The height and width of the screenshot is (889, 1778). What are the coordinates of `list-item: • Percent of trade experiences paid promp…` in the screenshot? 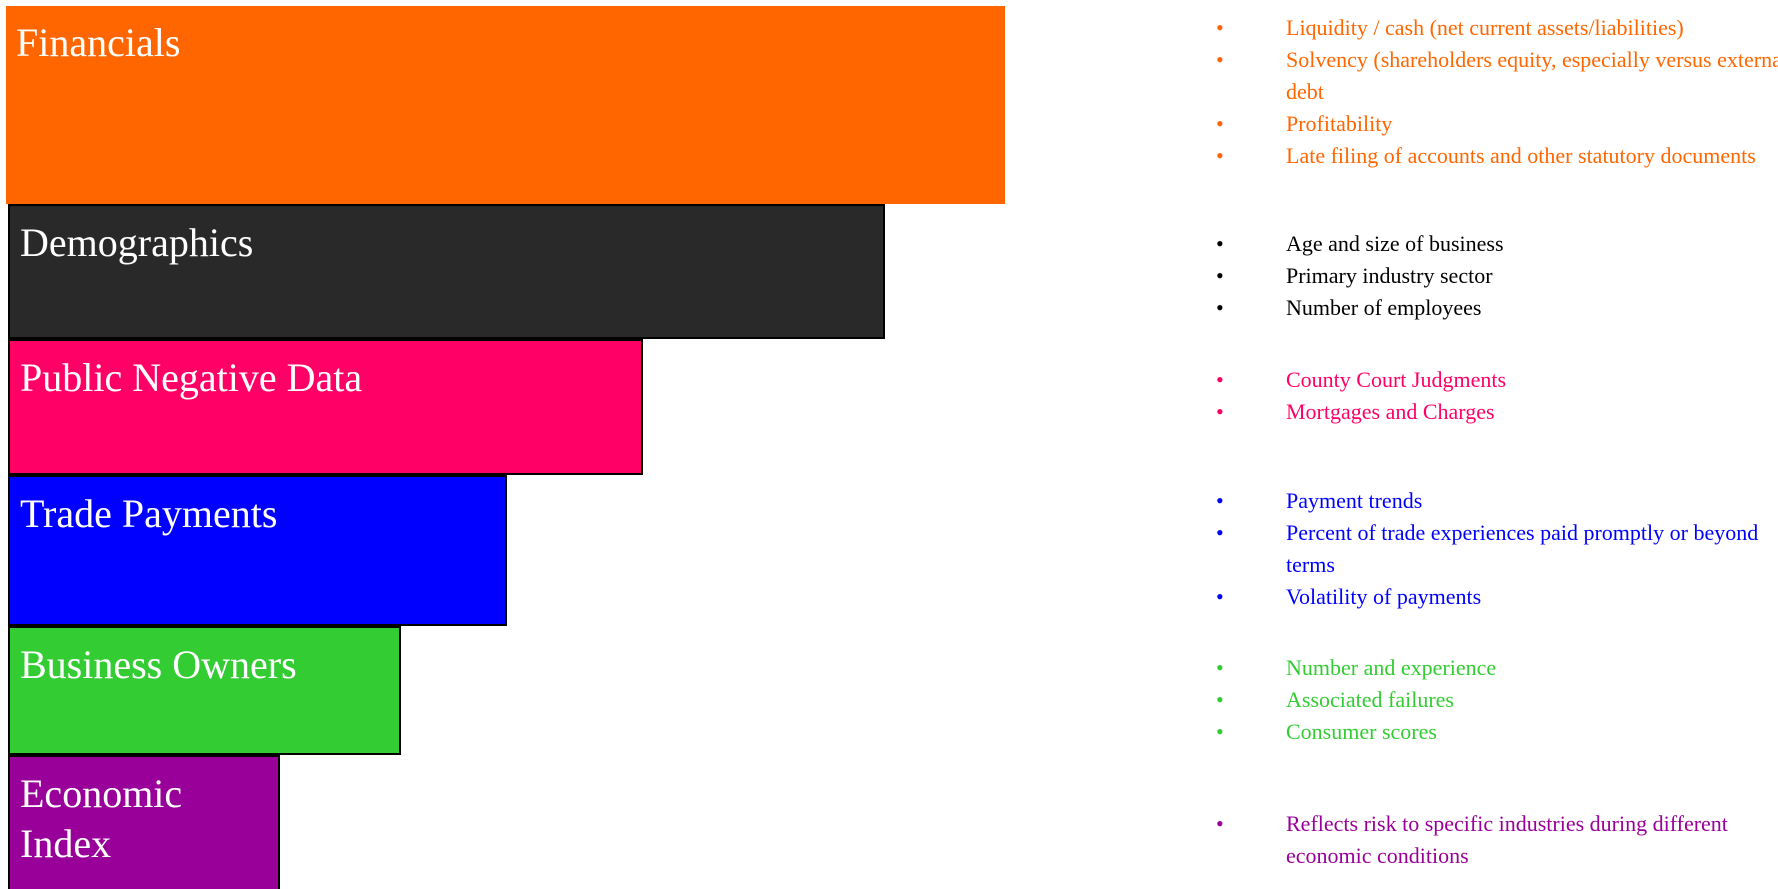 It's located at (1489, 549).